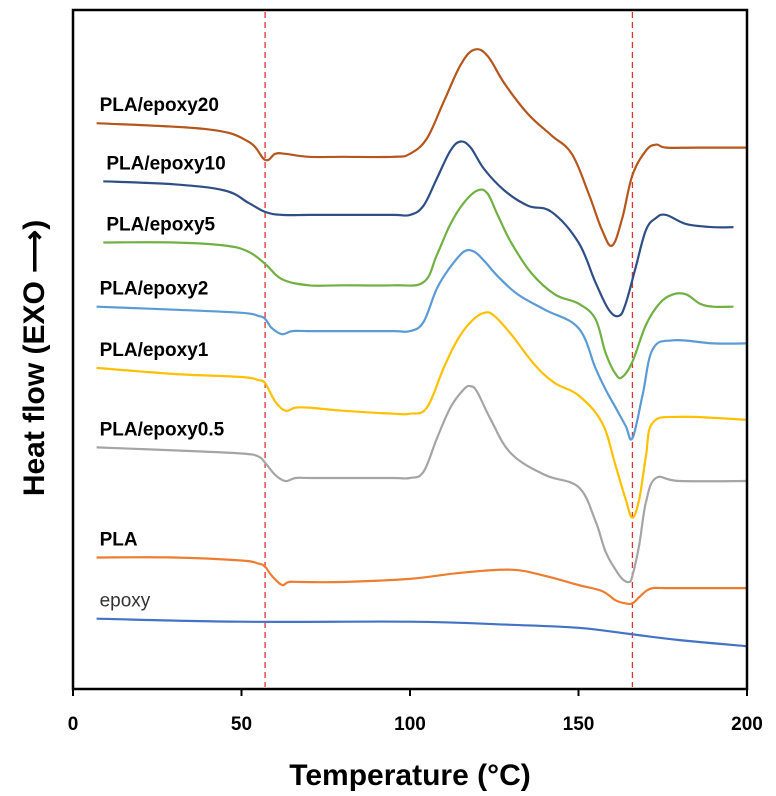 The image size is (776, 796). What do you see at coordinates (154, 350) in the screenshot?
I see `series-label-pla-epoxy1: PLA/epoxy1` at bounding box center [154, 350].